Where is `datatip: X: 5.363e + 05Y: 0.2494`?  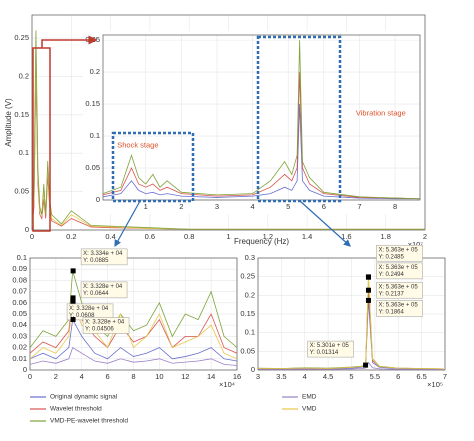
datatip: X: 5.363e + 05Y: 0.2494 is located at coordinates (399, 271).